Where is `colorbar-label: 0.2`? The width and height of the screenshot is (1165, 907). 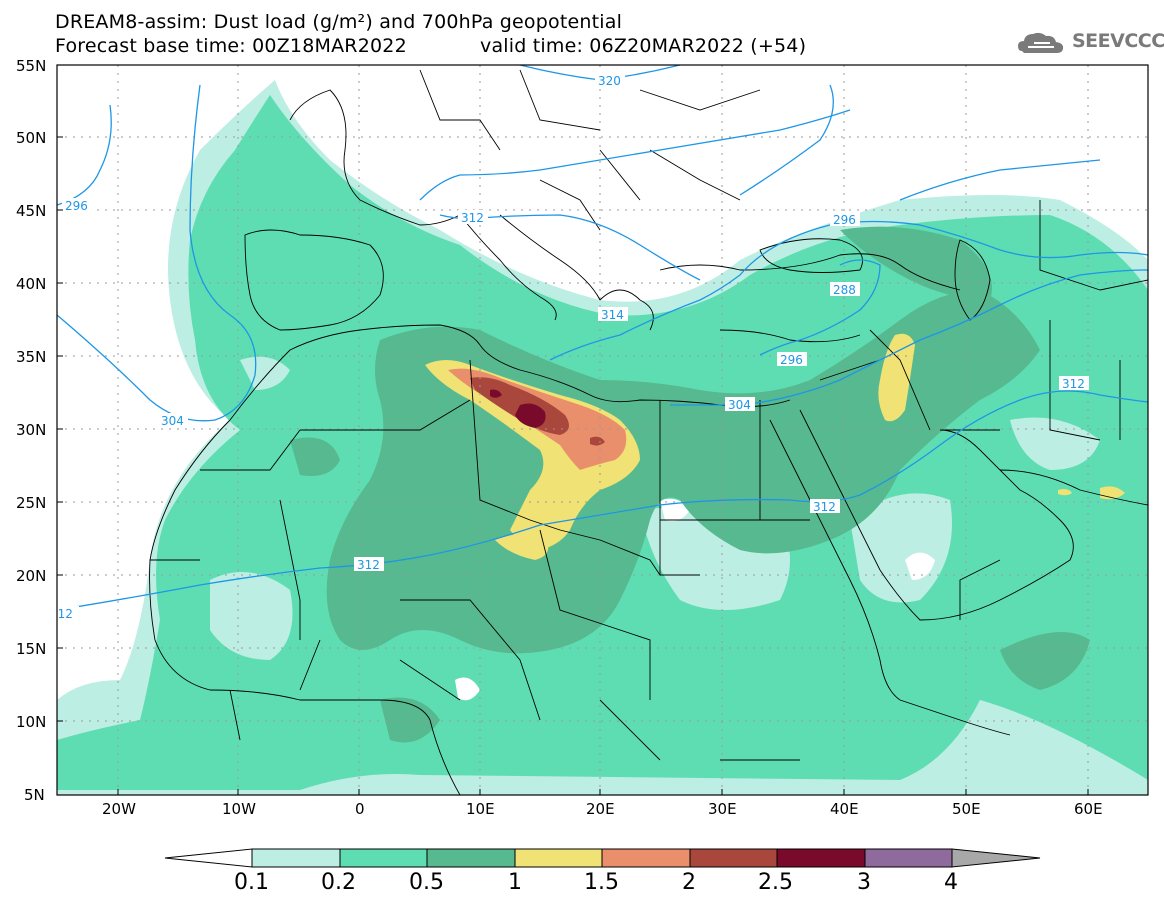
colorbar-label: 0.2 is located at coordinates (338, 882).